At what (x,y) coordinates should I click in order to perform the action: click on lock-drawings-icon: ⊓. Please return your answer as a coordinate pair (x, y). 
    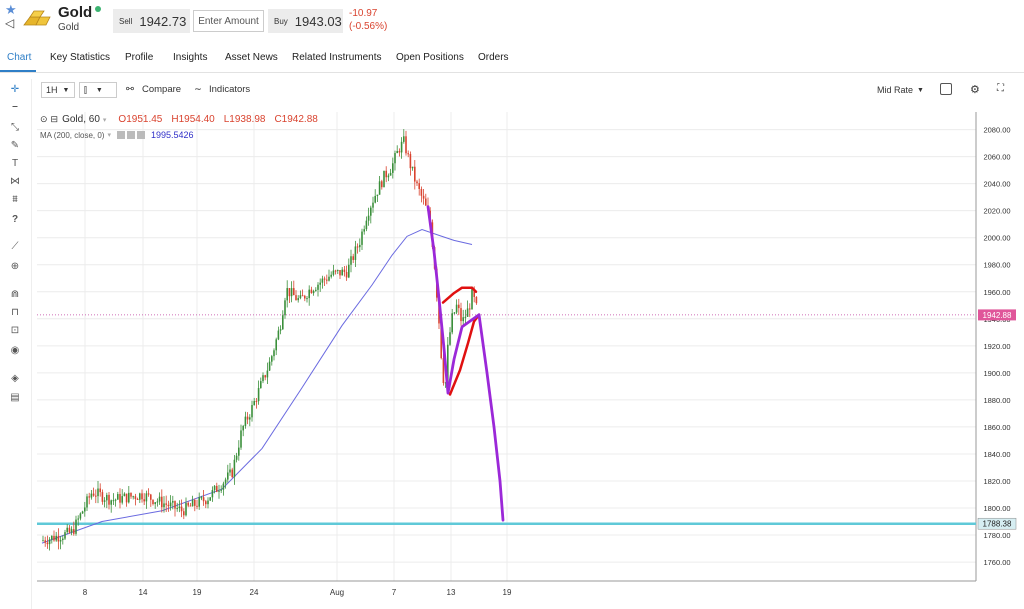
    Looking at the image, I should click on (15, 312).